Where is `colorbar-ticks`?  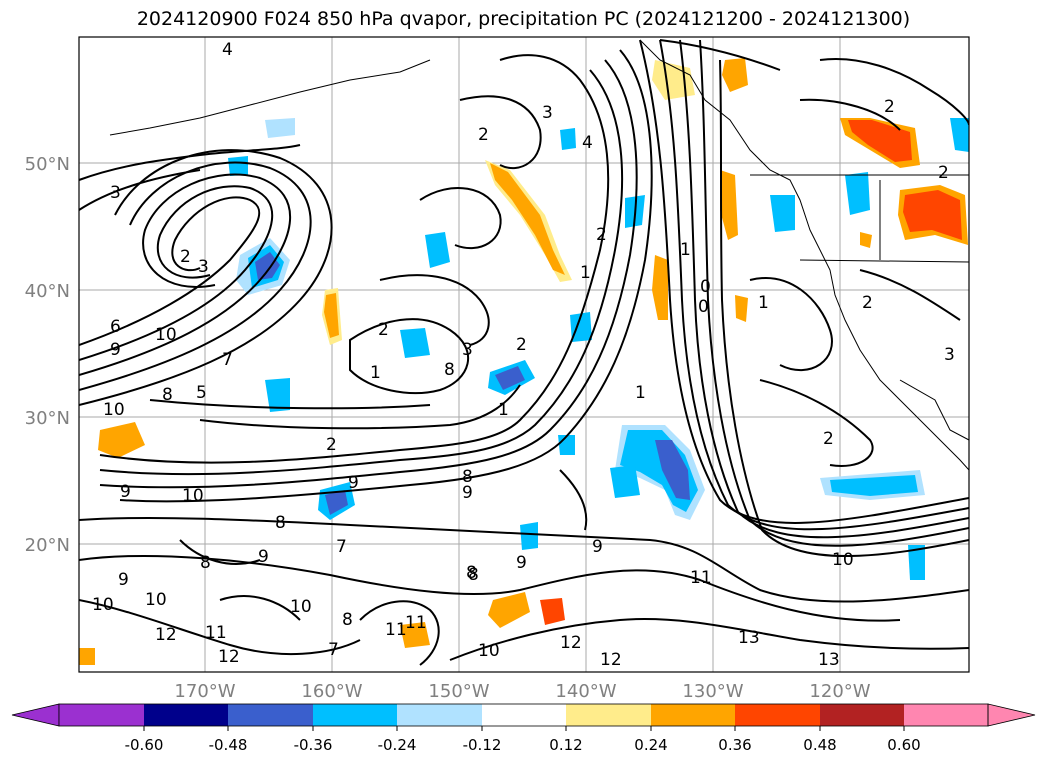
colorbar-ticks is located at coordinates (524, 728).